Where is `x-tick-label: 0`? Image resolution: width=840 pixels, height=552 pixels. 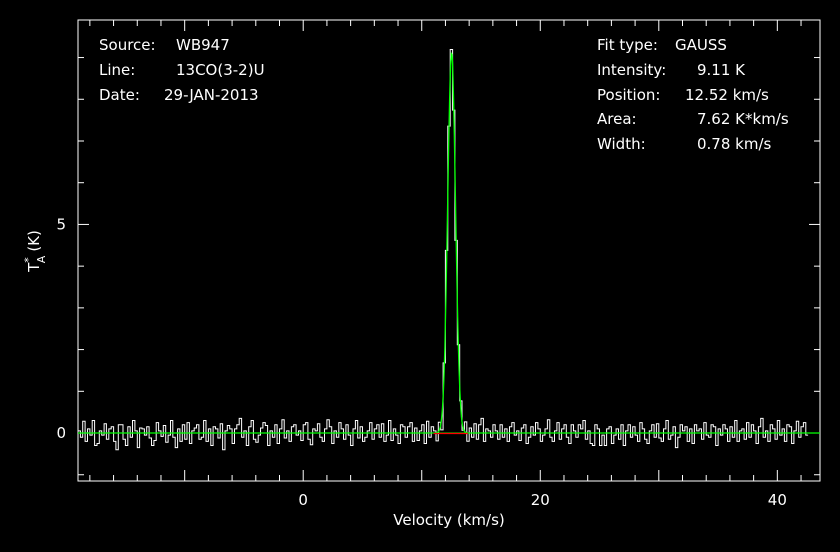
x-tick-label: 0 is located at coordinates (303, 500).